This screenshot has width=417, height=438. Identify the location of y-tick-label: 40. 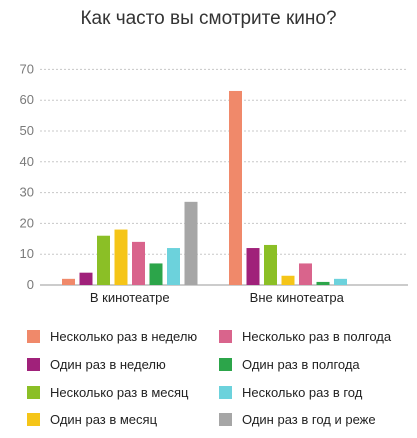
(27, 161).